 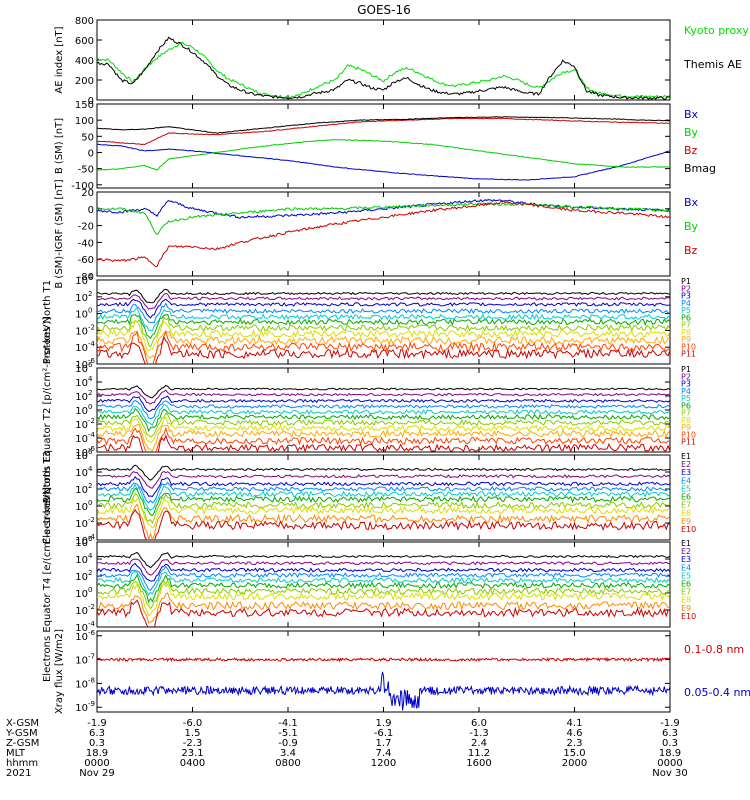 What do you see at coordinates (714, 649) in the screenshot?
I see `legend-0-1-0-8-nm: 0.1-0.8 nm` at bounding box center [714, 649].